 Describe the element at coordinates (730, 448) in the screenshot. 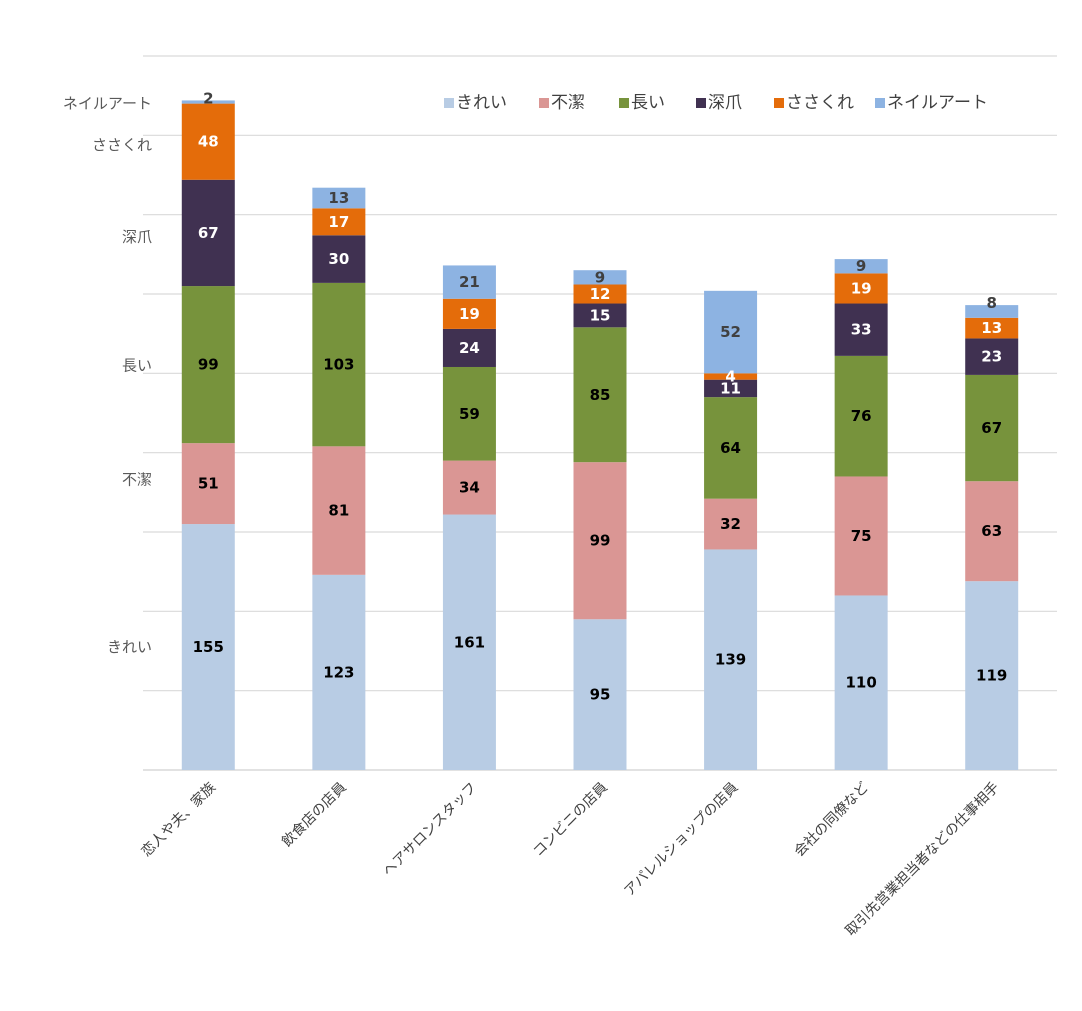

I see `data-label: 64` at that location.